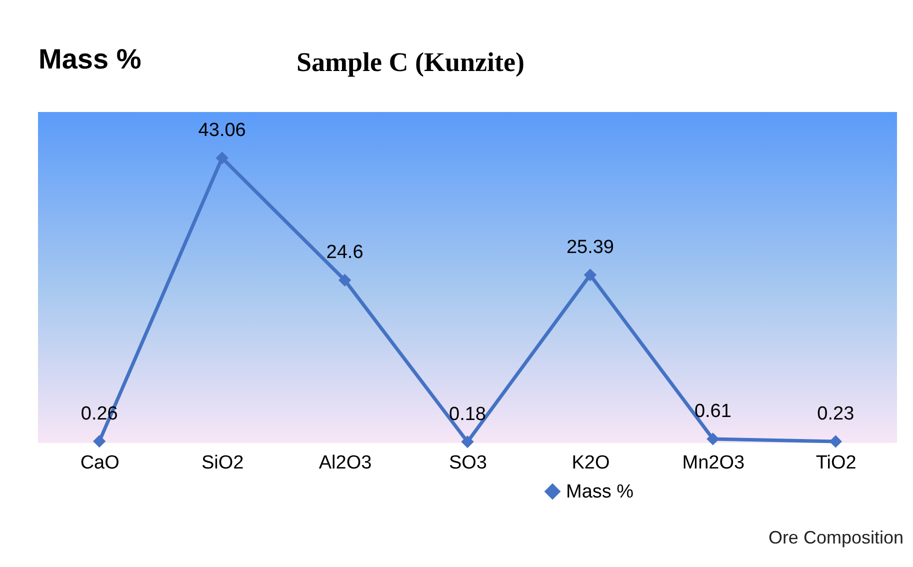  What do you see at coordinates (410, 62) in the screenshot?
I see `chart-title: Sample C (Kunzite)` at bounding box center [410, 62].